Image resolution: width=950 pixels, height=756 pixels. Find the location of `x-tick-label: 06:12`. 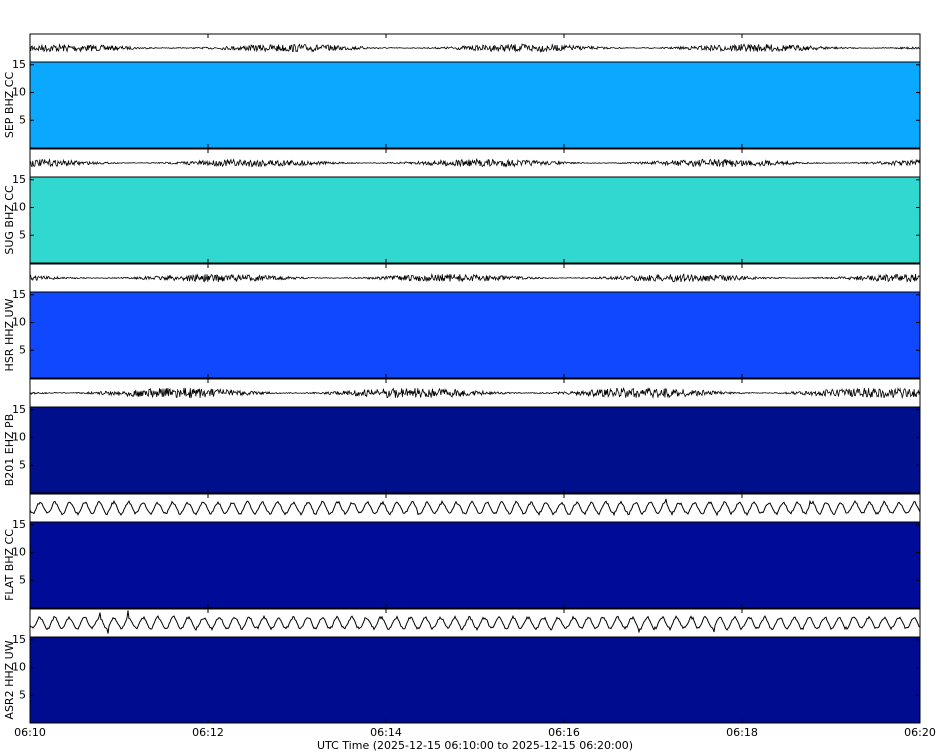

x-tick-label: 06:12 is located at coordinates (208, 732).